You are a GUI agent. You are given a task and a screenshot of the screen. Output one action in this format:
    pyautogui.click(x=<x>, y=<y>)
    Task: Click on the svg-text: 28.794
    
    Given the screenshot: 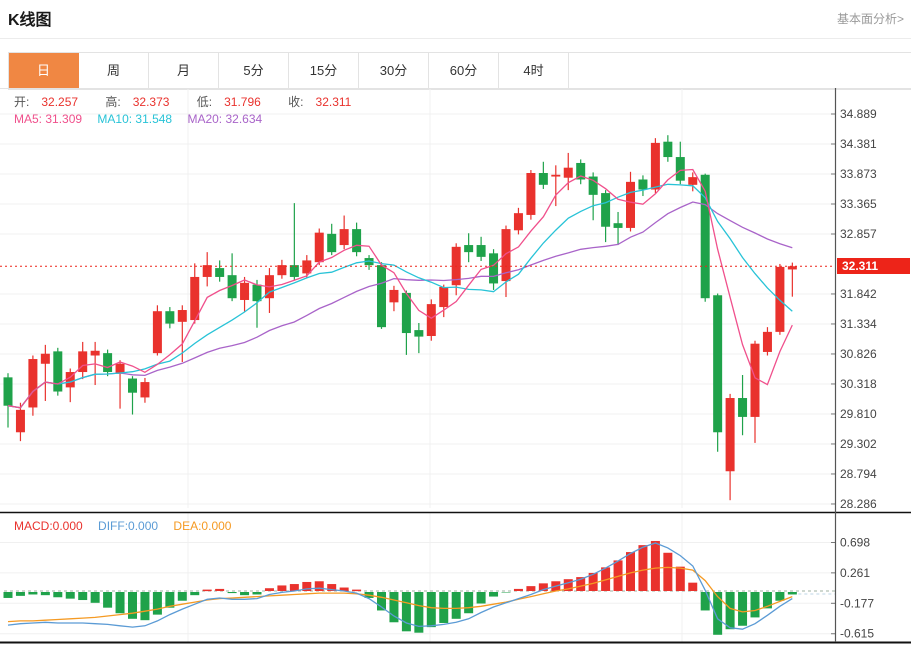 What is the action you would take?
    pyautogui.click(x=858, y=474)
    